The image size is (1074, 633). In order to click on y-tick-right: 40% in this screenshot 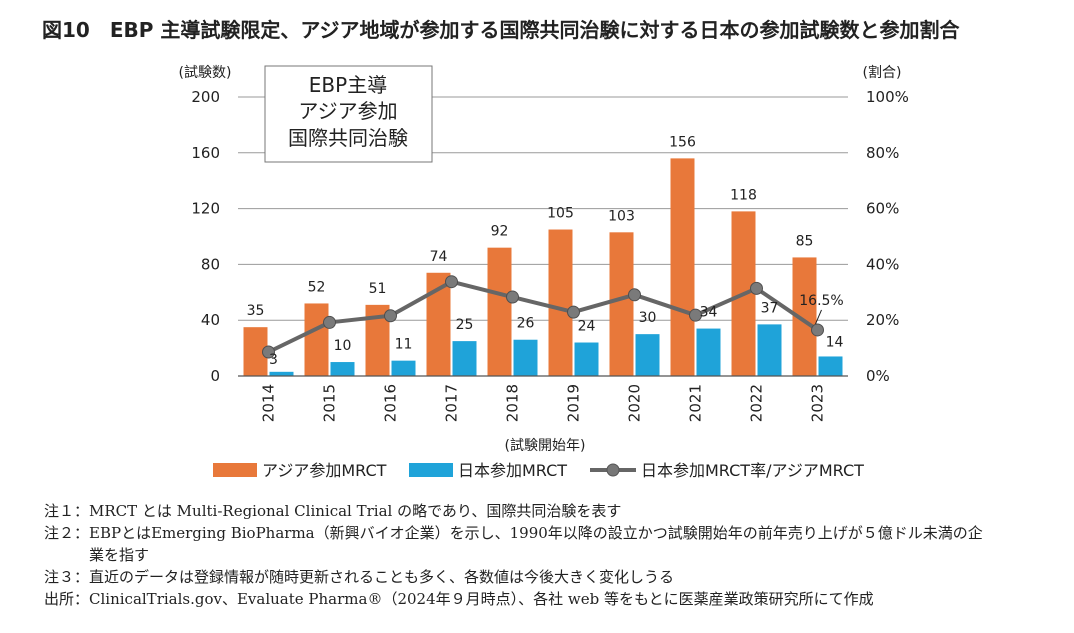, I will do `click(882, 264)`.